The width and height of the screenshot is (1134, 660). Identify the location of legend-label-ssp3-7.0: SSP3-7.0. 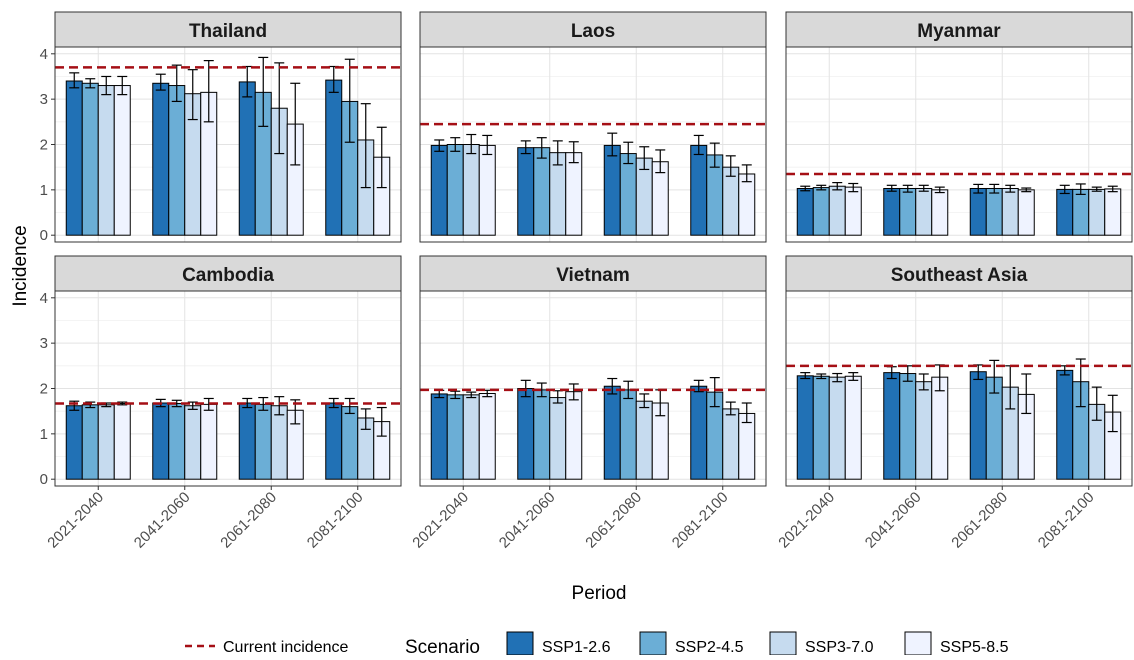
(839, 647).